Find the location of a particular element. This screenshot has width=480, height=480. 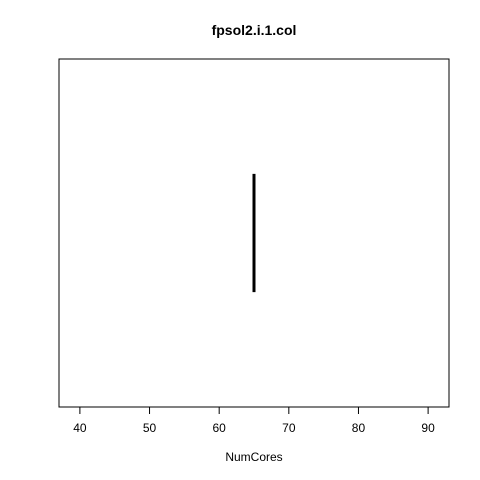

x-tick-label: 60 is located at coordinates (219, 428).